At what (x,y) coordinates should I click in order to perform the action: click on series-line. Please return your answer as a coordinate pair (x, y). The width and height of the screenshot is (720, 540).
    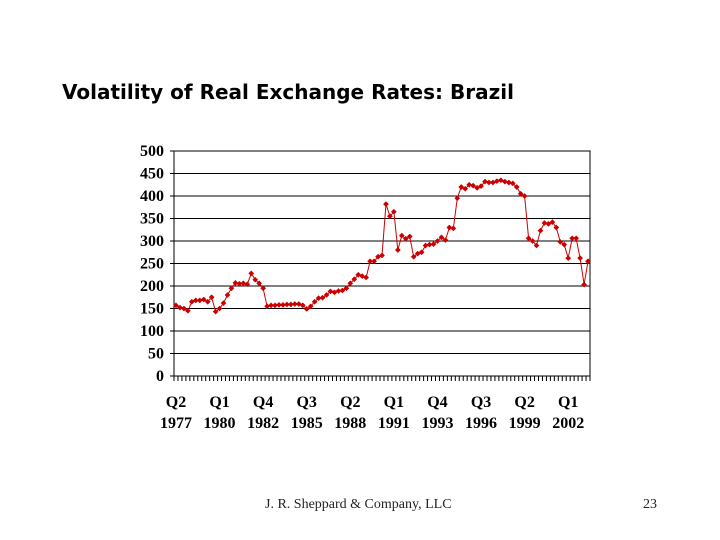
    Looking at the image, I should click on (382, 246).